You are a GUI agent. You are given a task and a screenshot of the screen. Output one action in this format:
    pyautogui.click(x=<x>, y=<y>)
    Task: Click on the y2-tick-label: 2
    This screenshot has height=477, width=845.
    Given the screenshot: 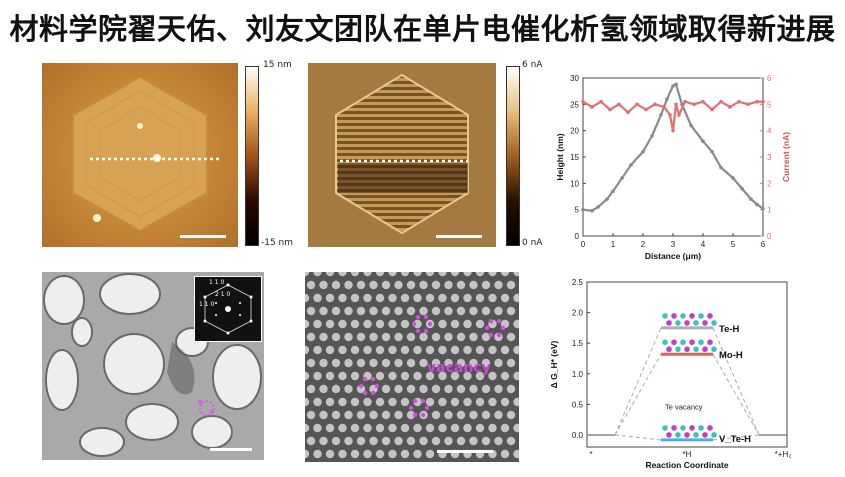 What is the action you would take?
    pyautogui.click(x=769, y=183)
    